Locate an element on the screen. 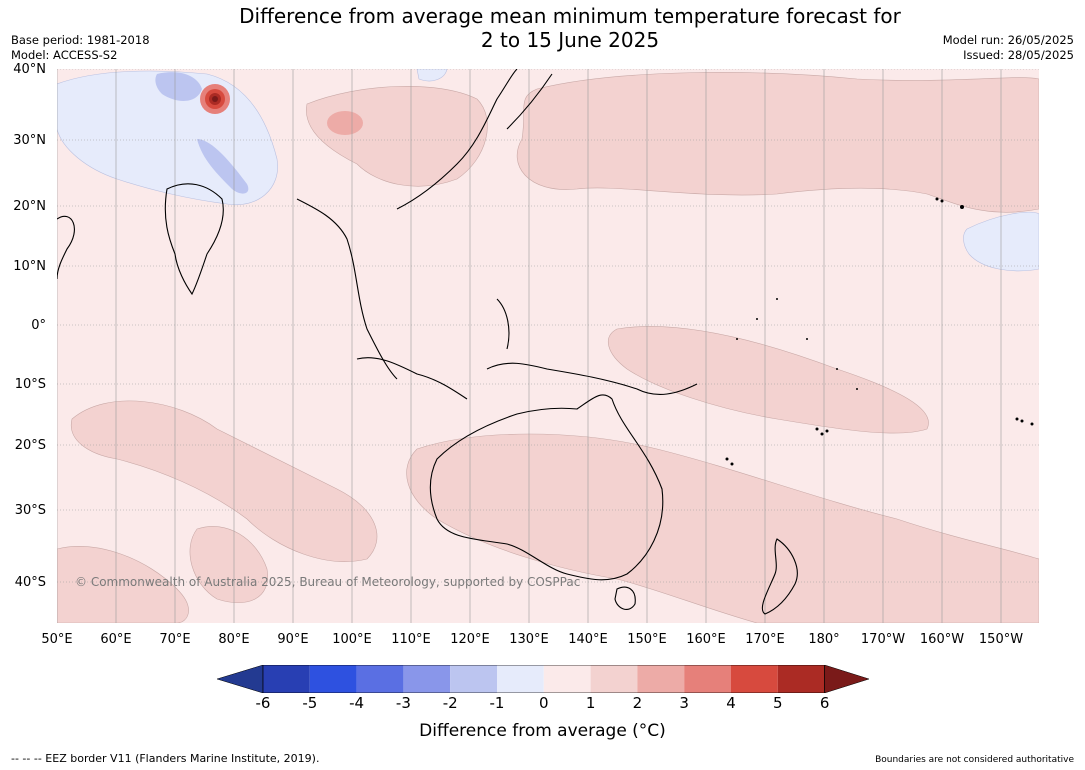 Image resolution: width=1085 pixels, height=770 pixels. lon-label: 90°E is located at coordinates (293, 639).